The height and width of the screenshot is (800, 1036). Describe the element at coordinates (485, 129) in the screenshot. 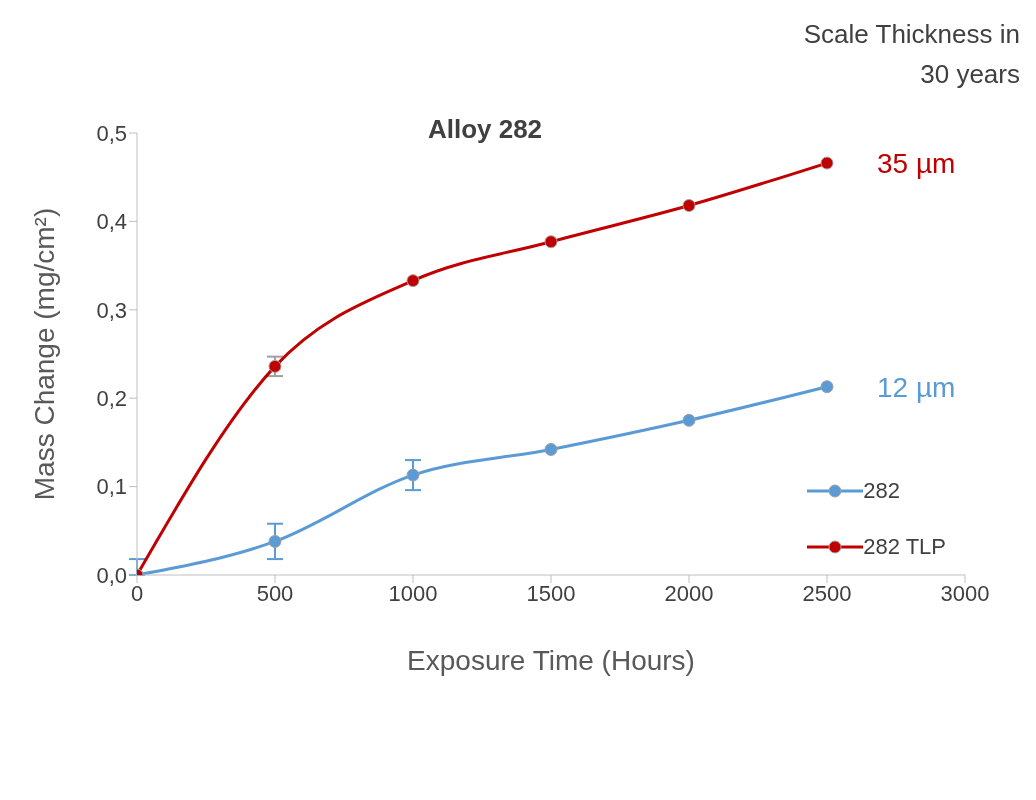

I see `chart-title: Alloy 282` at that location.